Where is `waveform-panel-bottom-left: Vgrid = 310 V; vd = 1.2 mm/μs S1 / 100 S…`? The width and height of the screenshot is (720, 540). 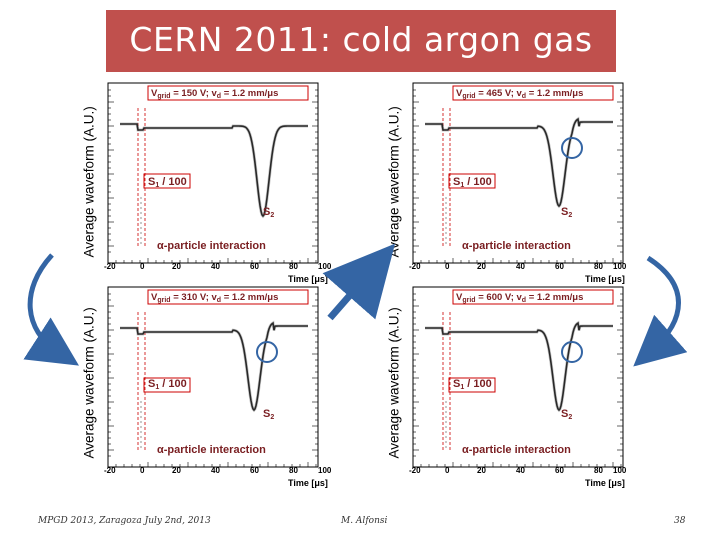
waveform-panel-bottom-left: Vgrid = 310 V; vd = 1.2 mm/μs S1 / 100 S… is located at coordinates (217, 385).